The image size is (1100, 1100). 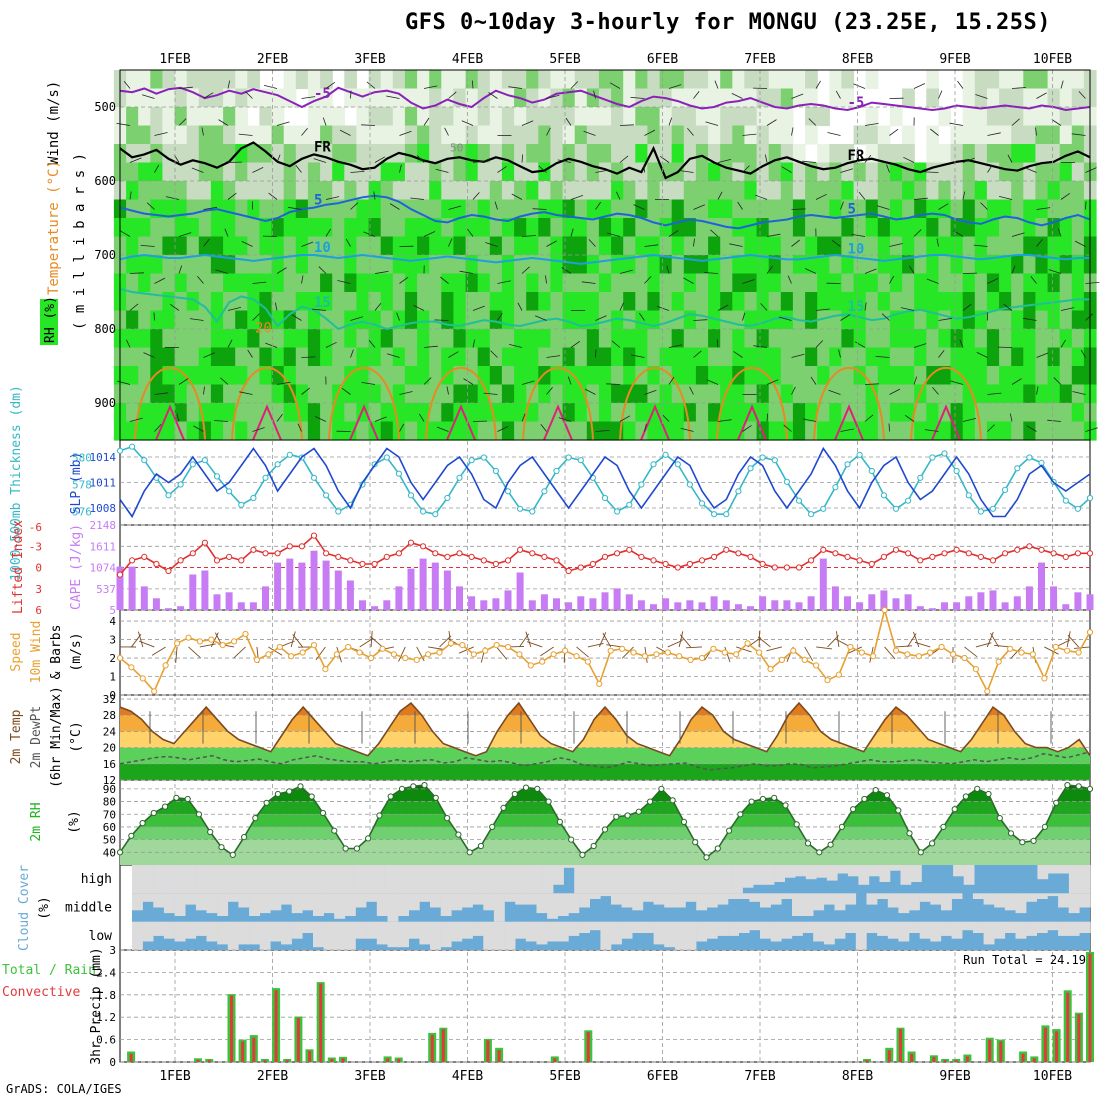 I want to click on cloud-level-label: low, so click(x=101, y=936).